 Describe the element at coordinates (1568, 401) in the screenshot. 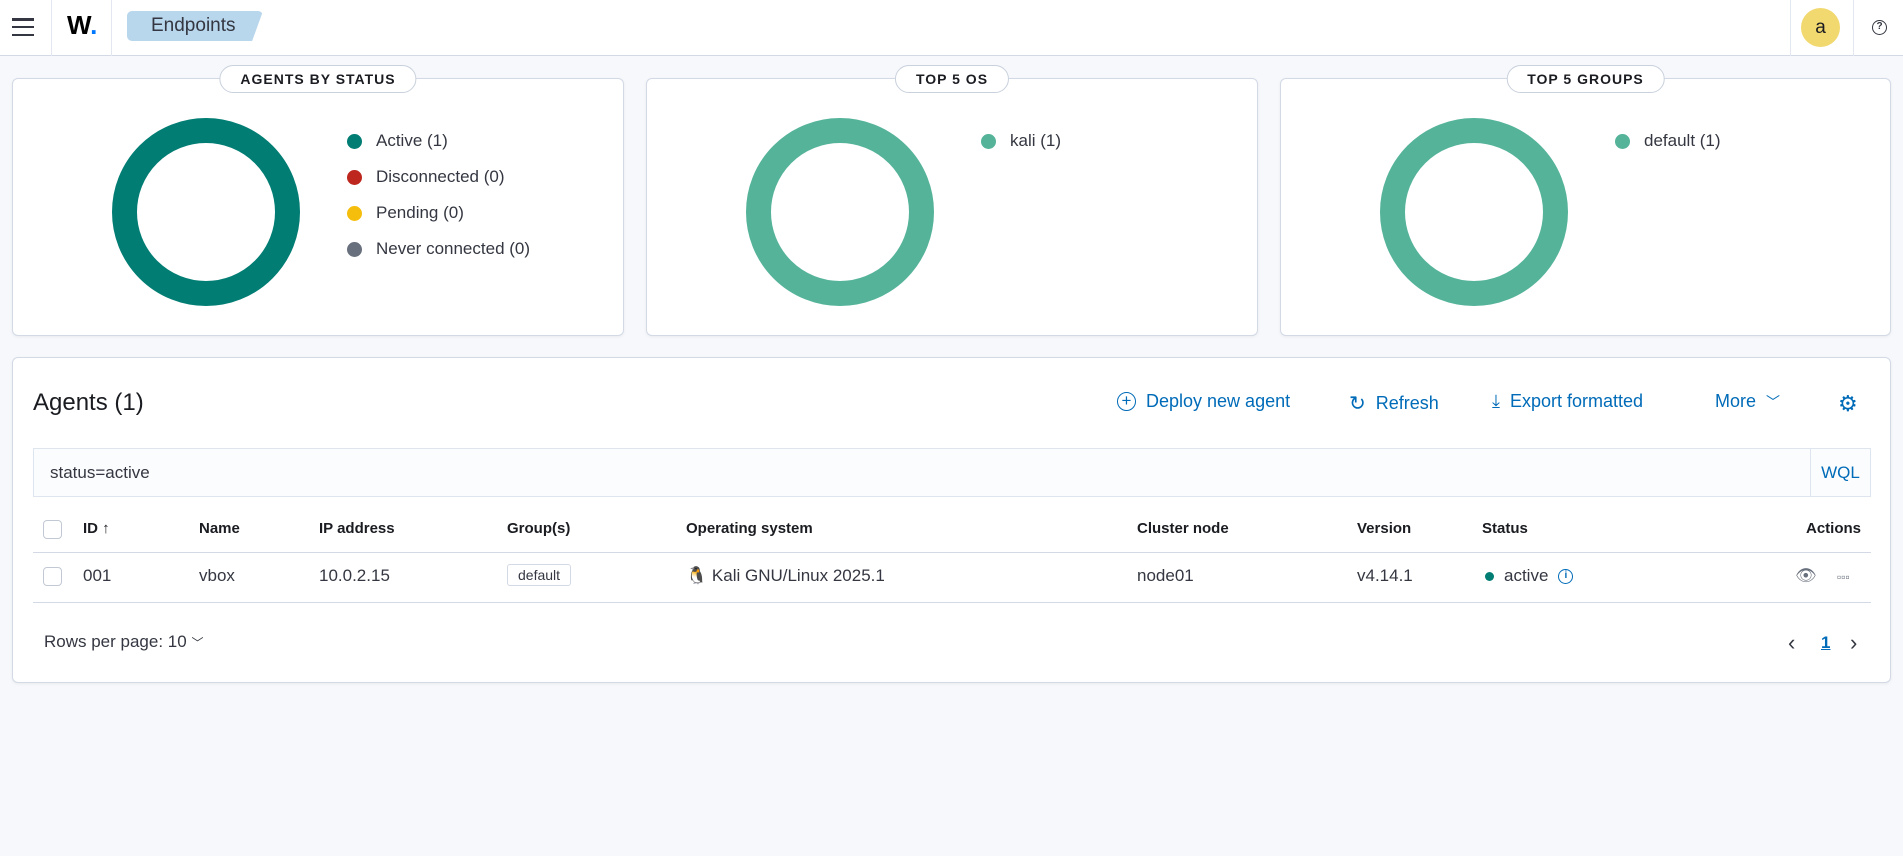

I see `export-formatted-button: ⤓ Export formatted` at that location.